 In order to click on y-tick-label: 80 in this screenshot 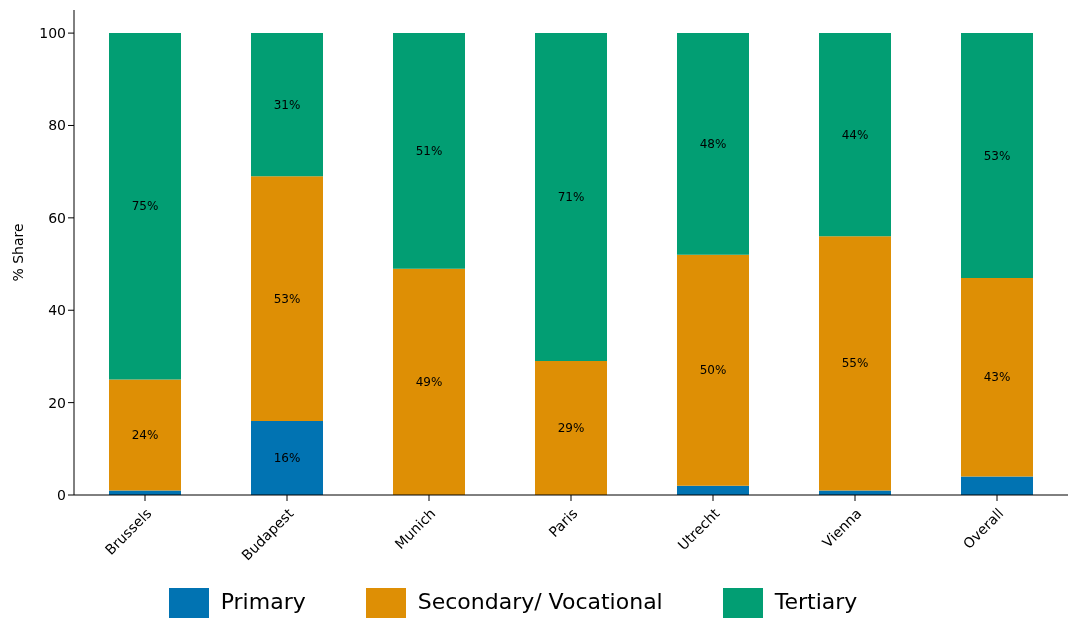, I will do `click(57, 125)`.